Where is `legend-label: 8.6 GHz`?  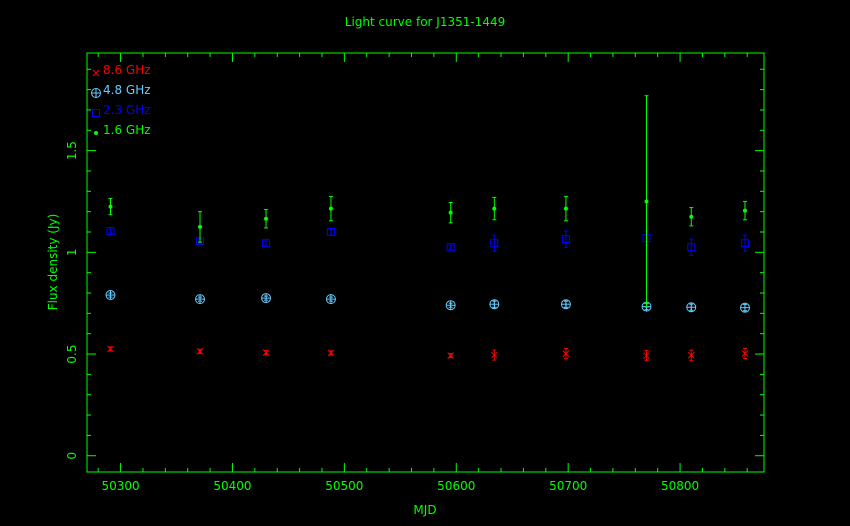 legend-label: 8.6 GHz is located at coordinates (127, 70).